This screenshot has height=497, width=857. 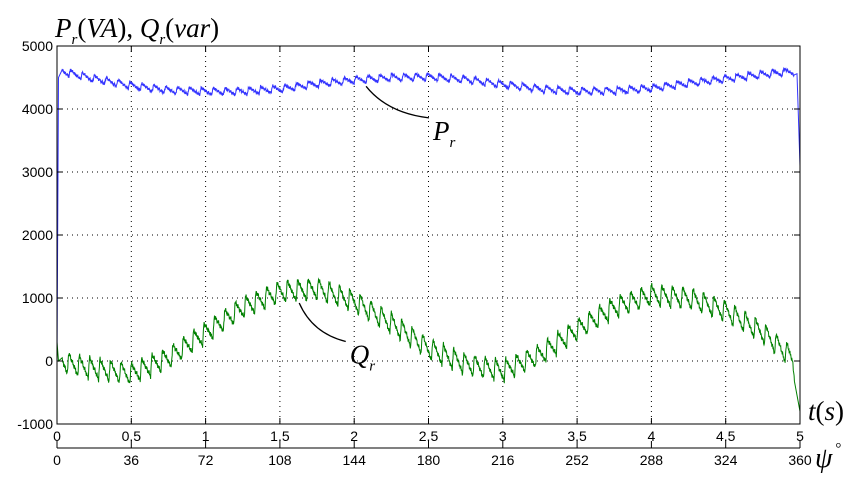 I want to click on x-label-unit: s, so click(x=830, y=411).